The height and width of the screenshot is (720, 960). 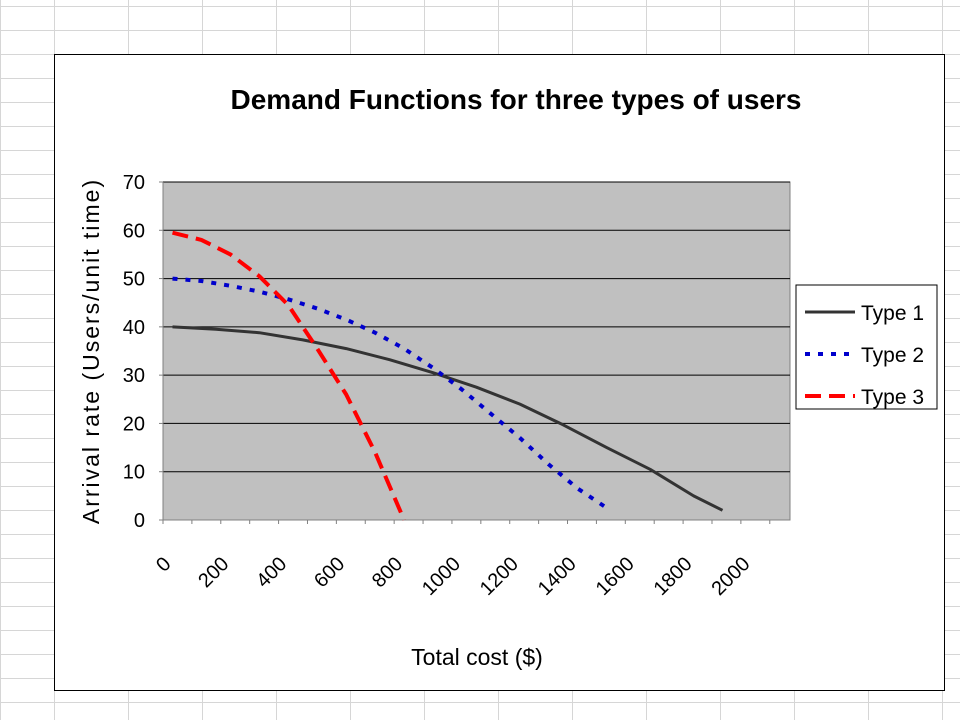 What do you see at coordinates (271, 572) in the screenshot?
I see `x-tick-label: 400` at bounding box center [271, 572].